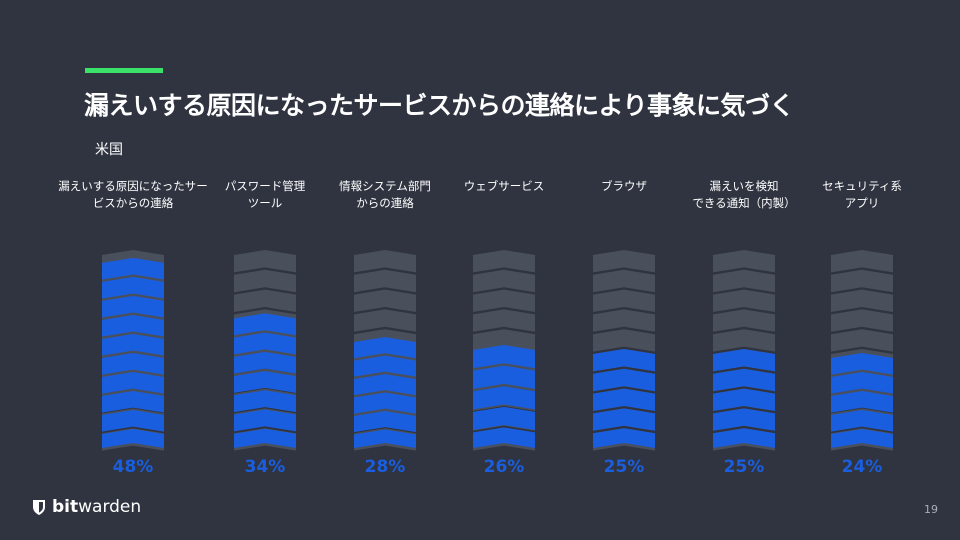  I want to click on category-label: 漏えいを検知できる通知（内製）, so click(744, 195).